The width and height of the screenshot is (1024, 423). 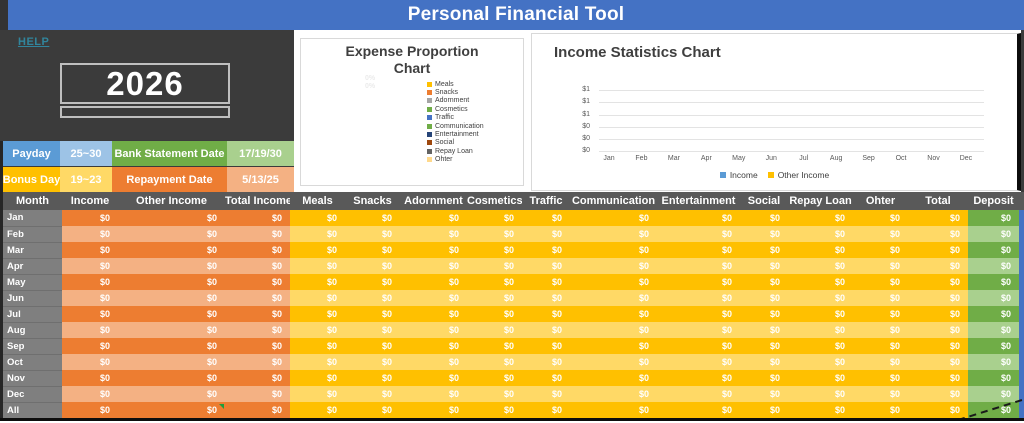 What do you see at coordinates (31, 179) in the screenshot?
I see `bonus-day-label-cell: Bonus Day` at bounding box center [31, 179].